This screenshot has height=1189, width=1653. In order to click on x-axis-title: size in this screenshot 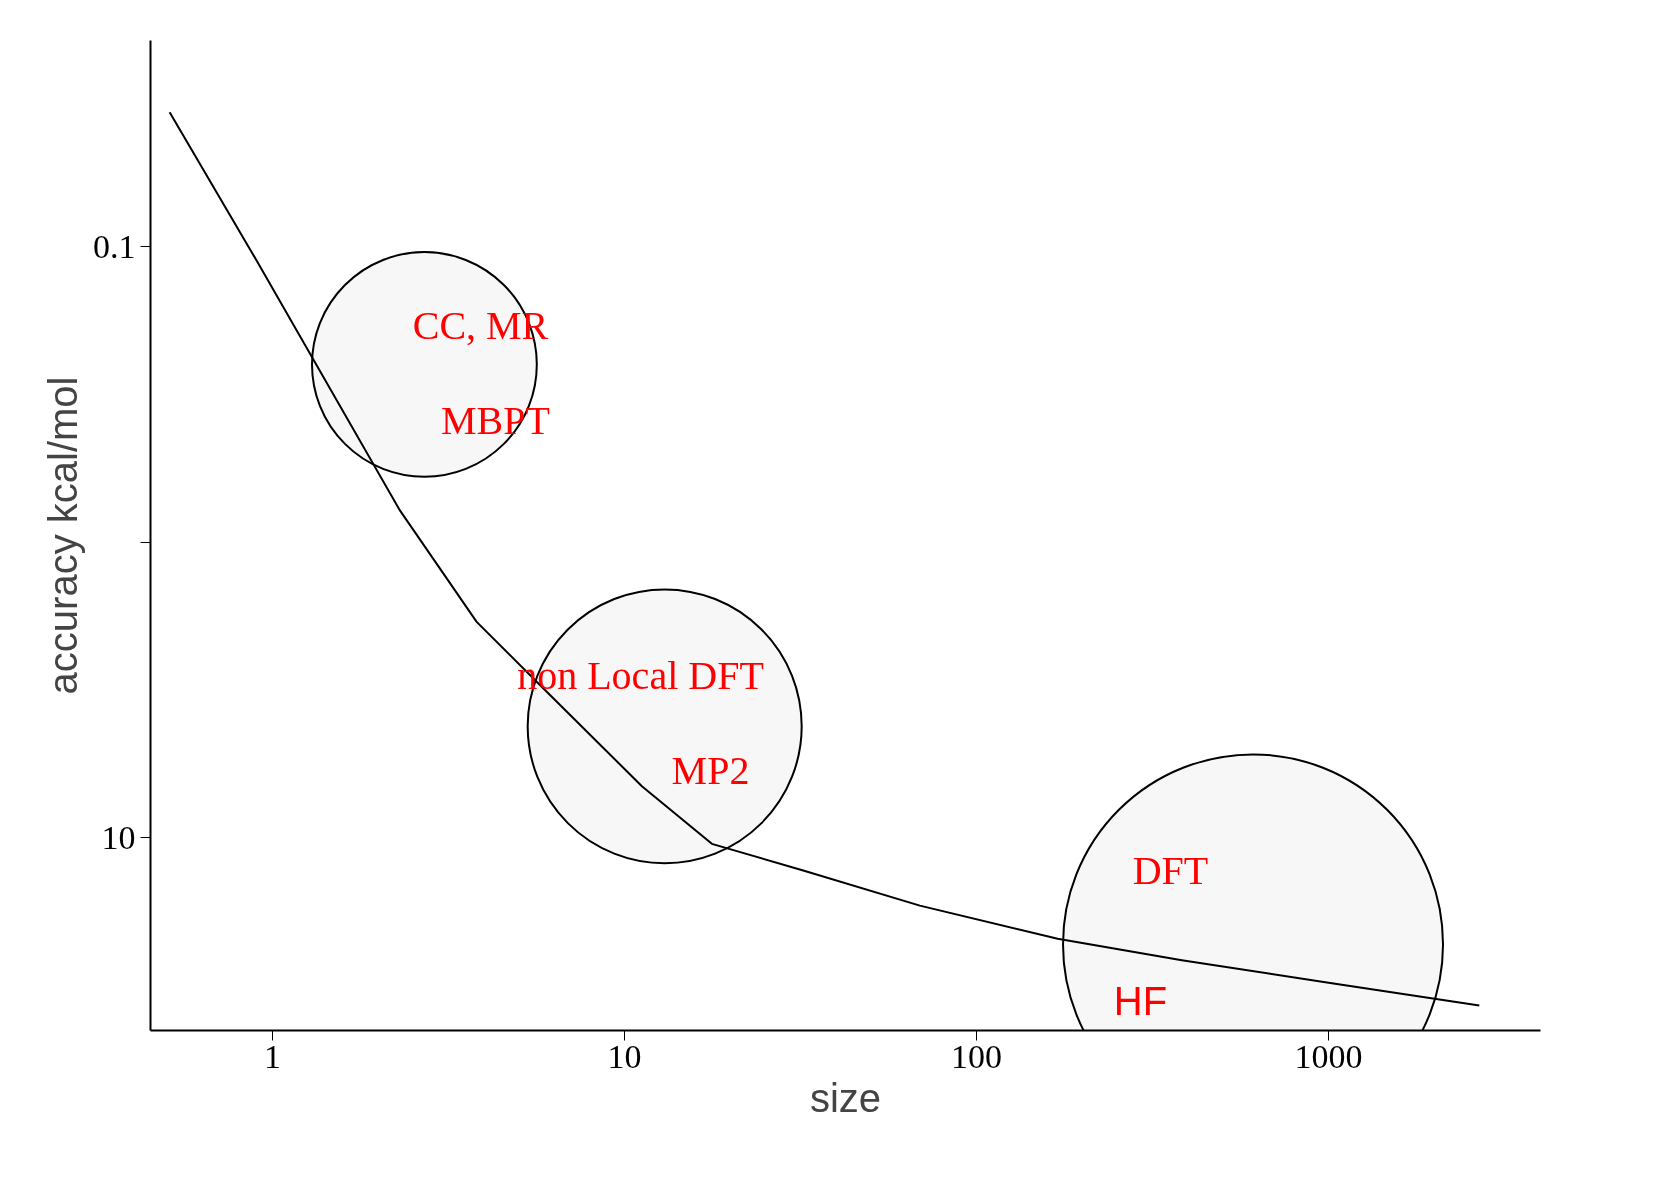, I will do `click(845, 1097)`.